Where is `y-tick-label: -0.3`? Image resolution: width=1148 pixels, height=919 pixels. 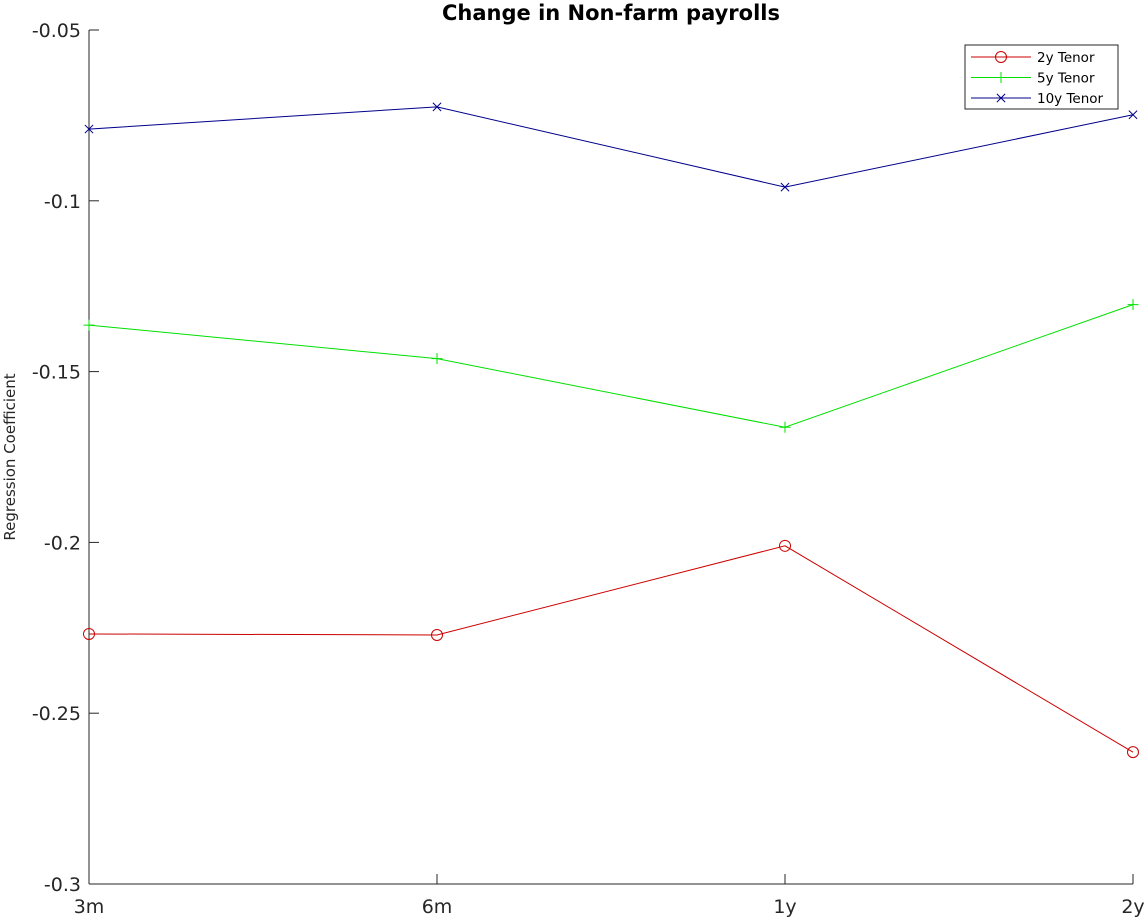
y-tick-label: -0.3 is located at coordinates (62, 885).